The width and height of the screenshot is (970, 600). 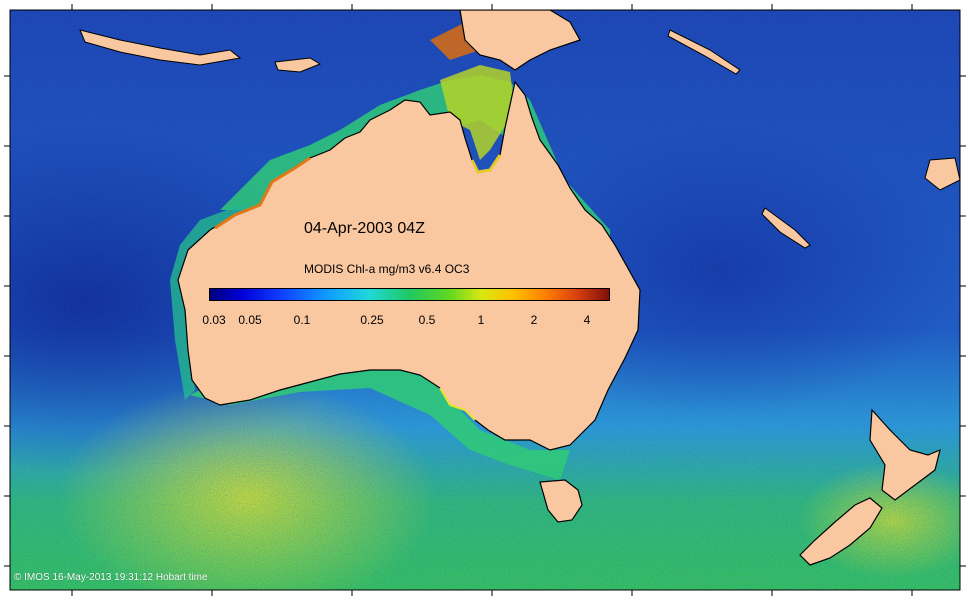 I want to click on date-label: 04-Apr-2003 04Z, so click(x=364, y=228).